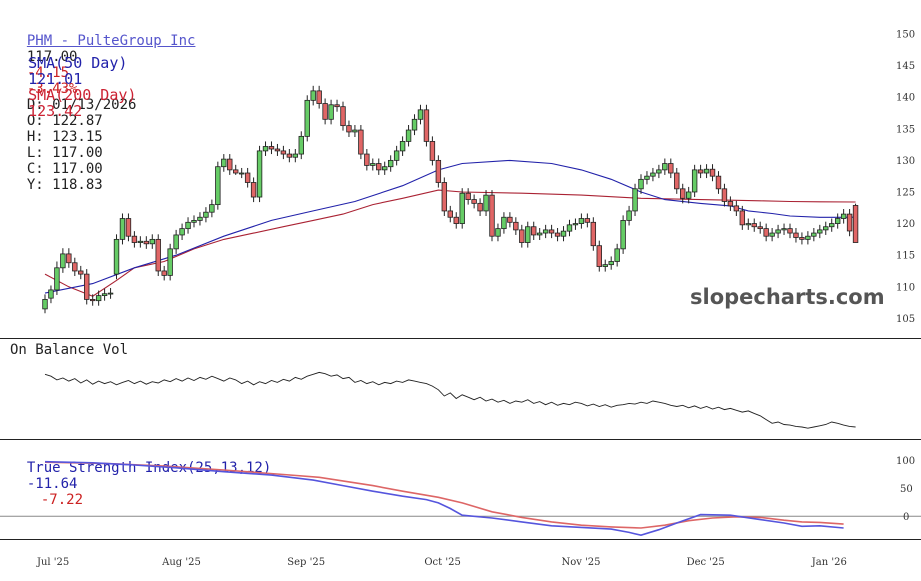  What do you see at coordinates (706, 562) in the screenshot?
I see `date-tick-label: Dec '25` at bounding box center [706, 562].